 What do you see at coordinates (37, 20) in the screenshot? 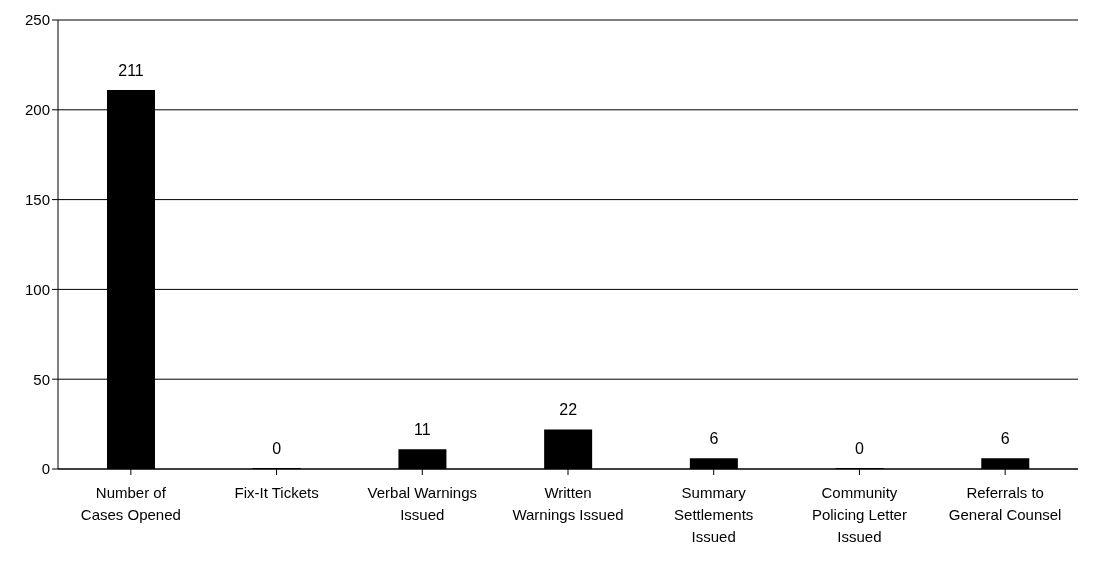
I see `y-tick-label: 250` at bounding box center [37, 20].